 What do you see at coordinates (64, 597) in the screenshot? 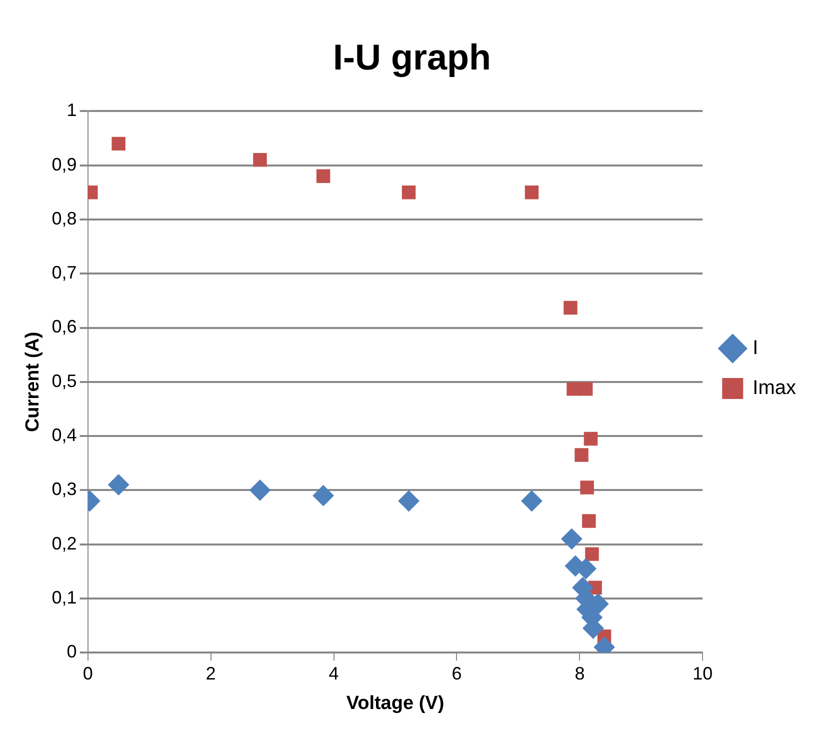
I see `y-tick-label: 0,1` at bounding box center [64, 597].